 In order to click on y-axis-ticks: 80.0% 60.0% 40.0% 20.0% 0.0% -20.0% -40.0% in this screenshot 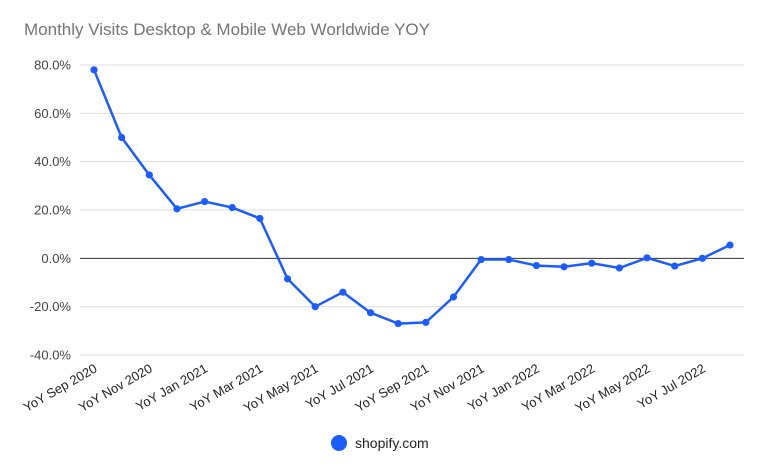, I will do `click(51, 210)`.